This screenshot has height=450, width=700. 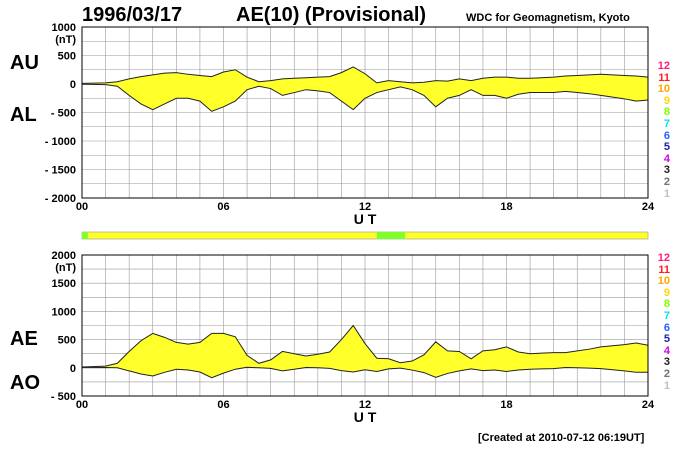 What do you see at coordinates (24, 339) in the screenshot?
I see `ae-label: AE` at bounding box center [24, 339].